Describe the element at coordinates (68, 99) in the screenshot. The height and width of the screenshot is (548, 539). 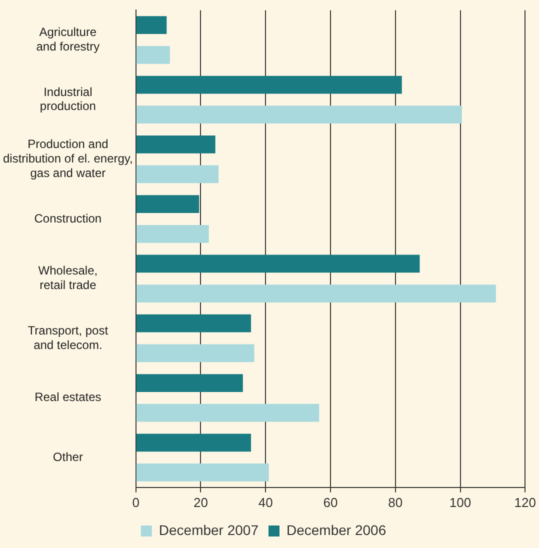
I see `y-tick-label: Industrial production` at that location.